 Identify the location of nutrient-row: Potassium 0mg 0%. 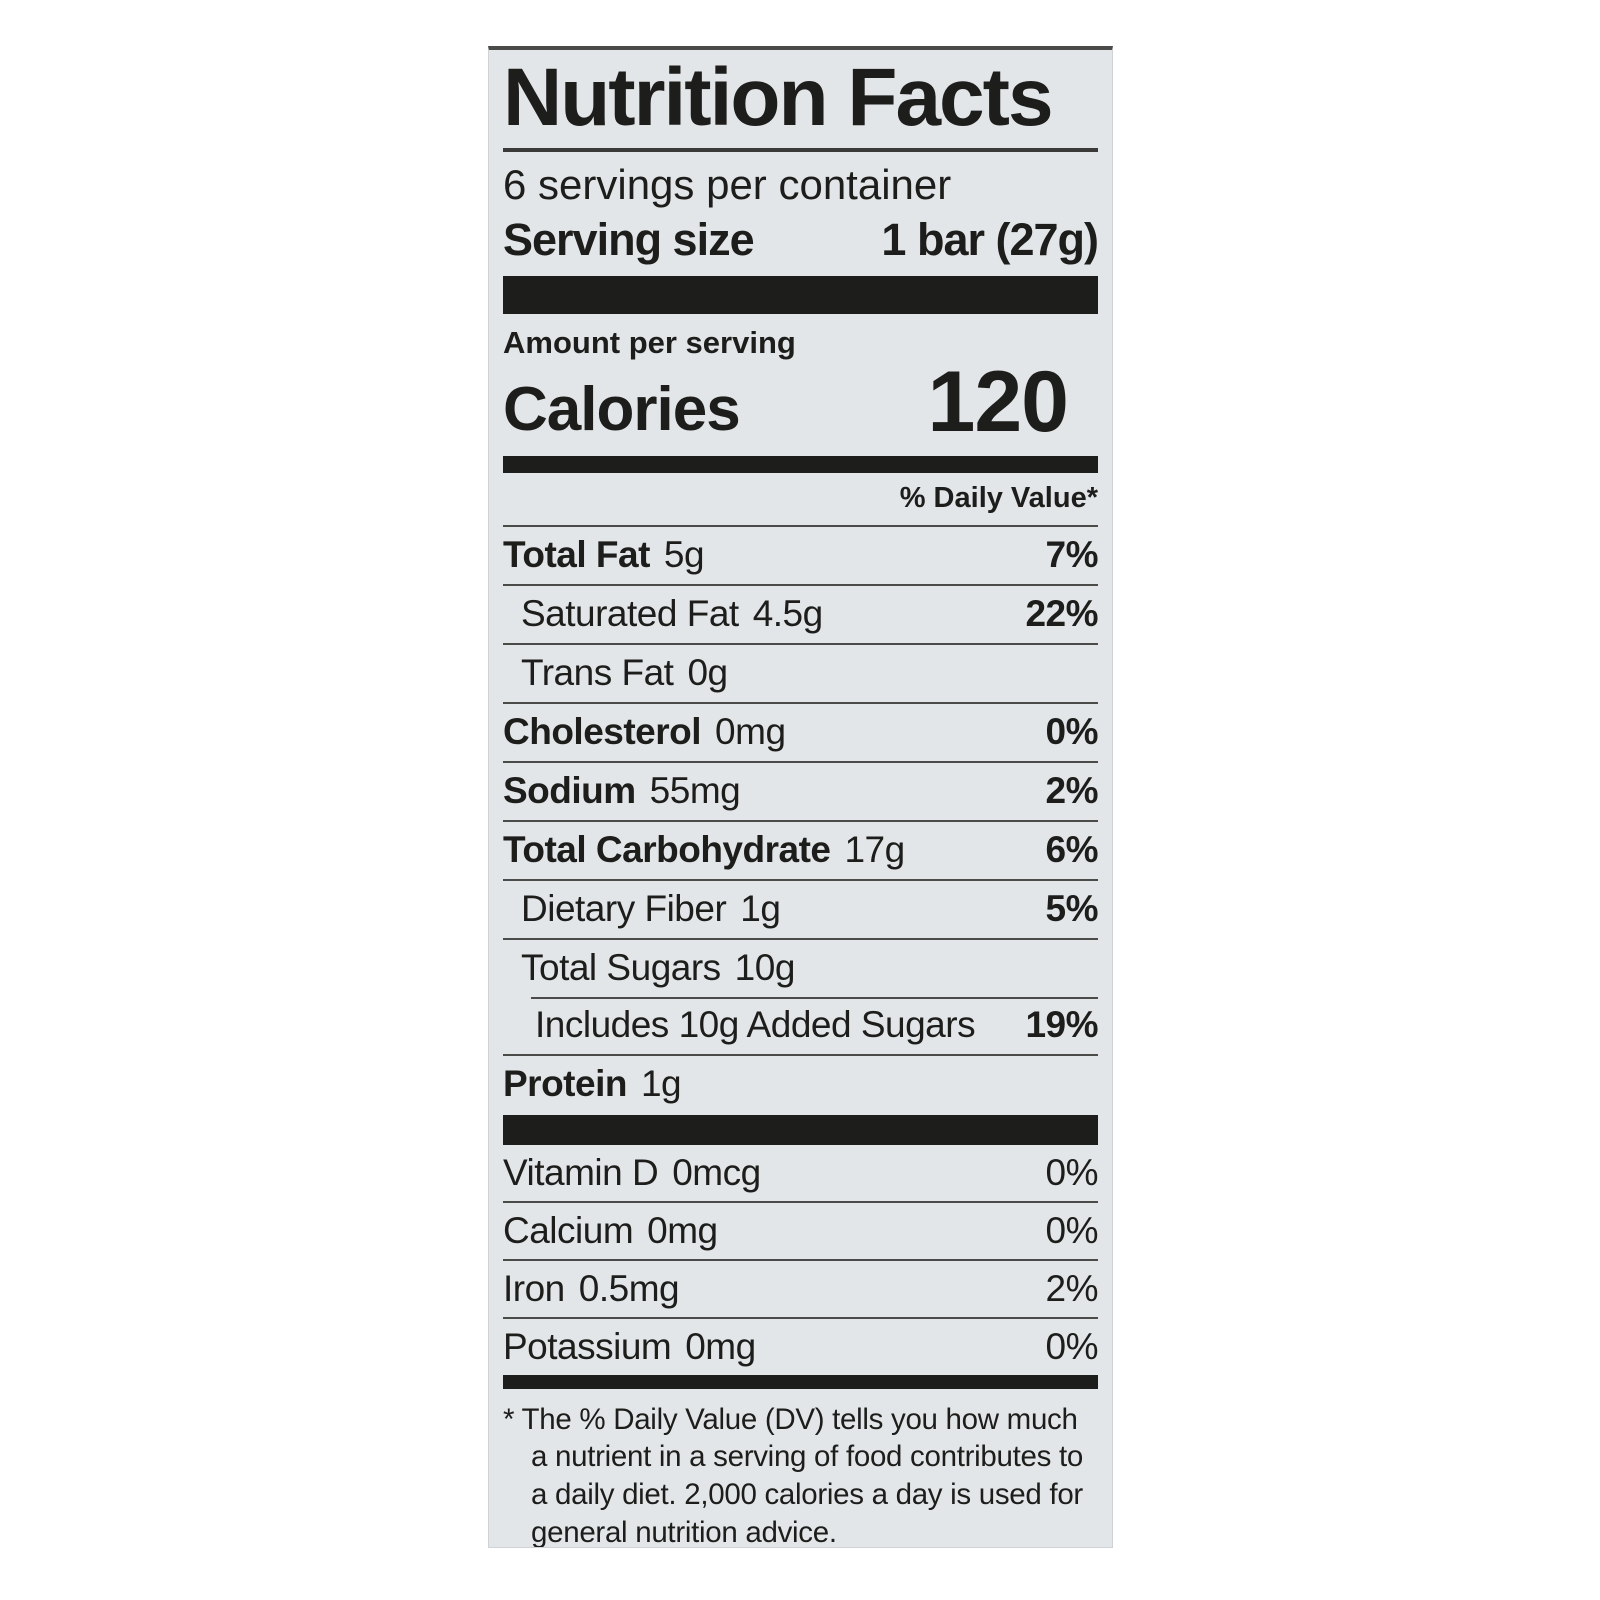
(801, 1345).